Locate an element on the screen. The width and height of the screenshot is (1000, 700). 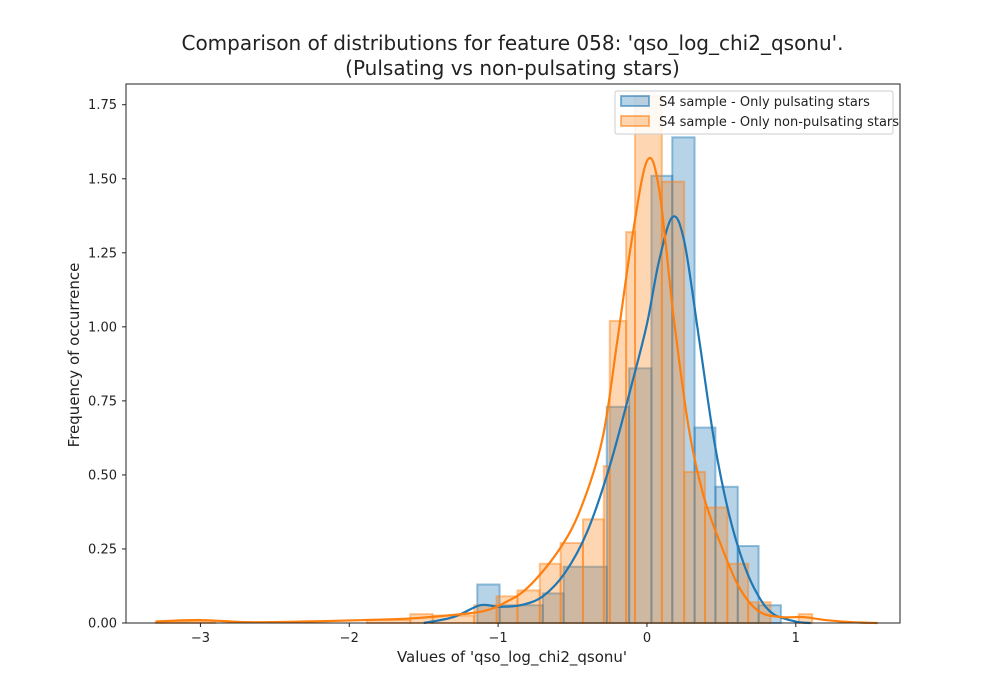
x-tick-label: −3 is located at coordinates (200, 638).